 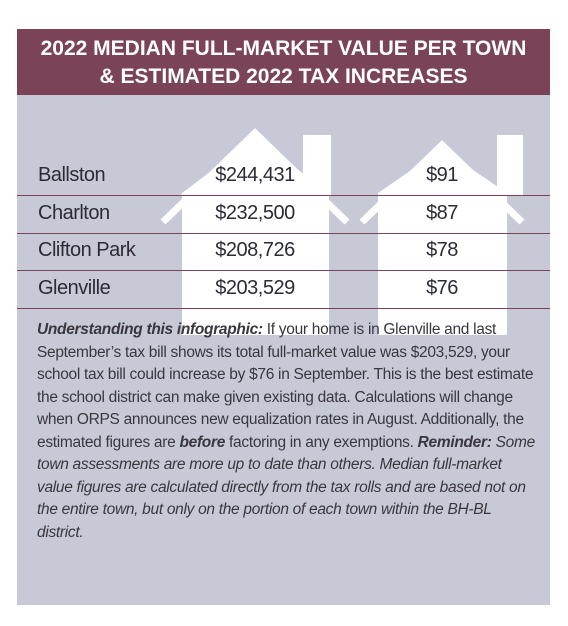 What do you see at coordinates (74, 212) in the screenshot?
I see `town-name: Charlton` at bounding box center [74, 212].